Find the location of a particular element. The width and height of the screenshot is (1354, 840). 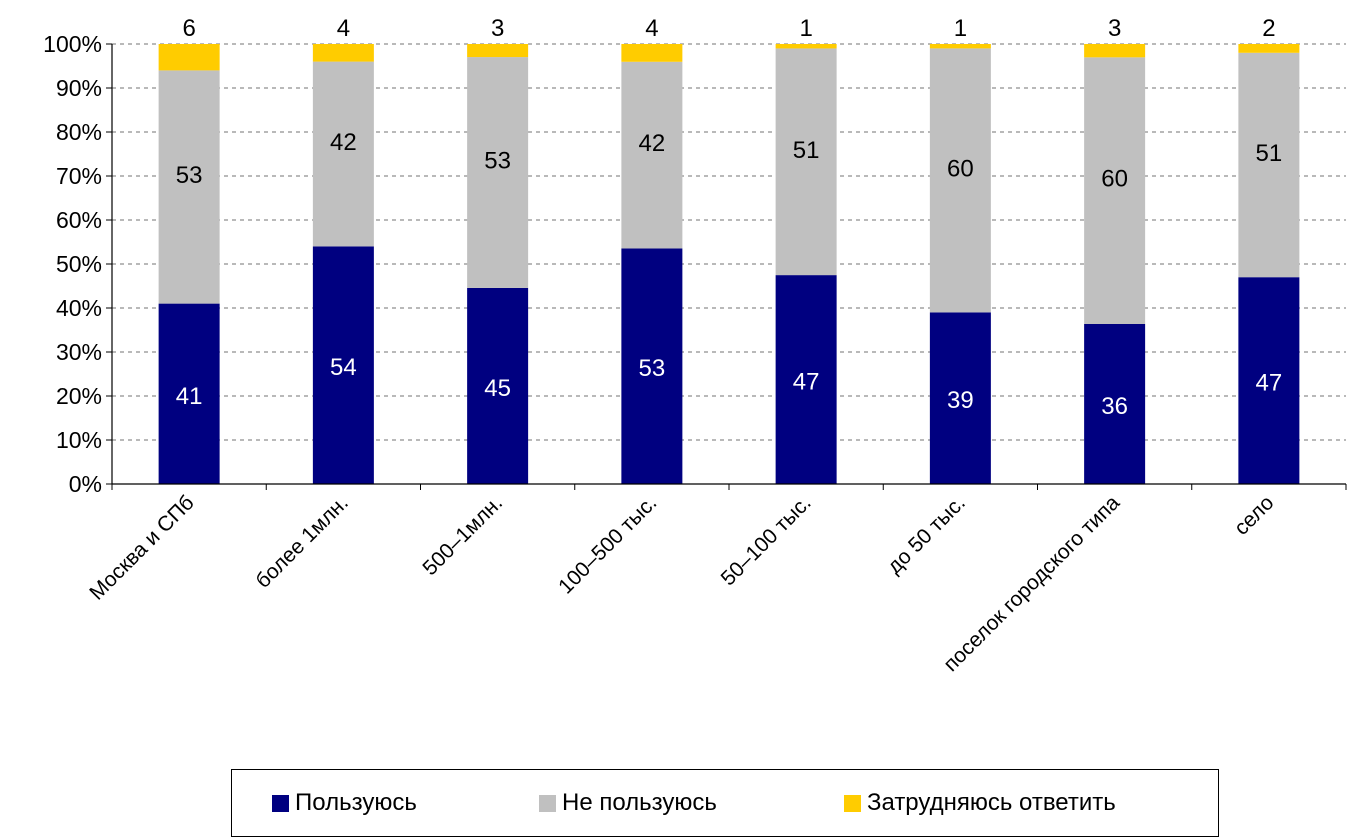

category-label-3: 100–500 тыс. is located at coordinates (607, 544).